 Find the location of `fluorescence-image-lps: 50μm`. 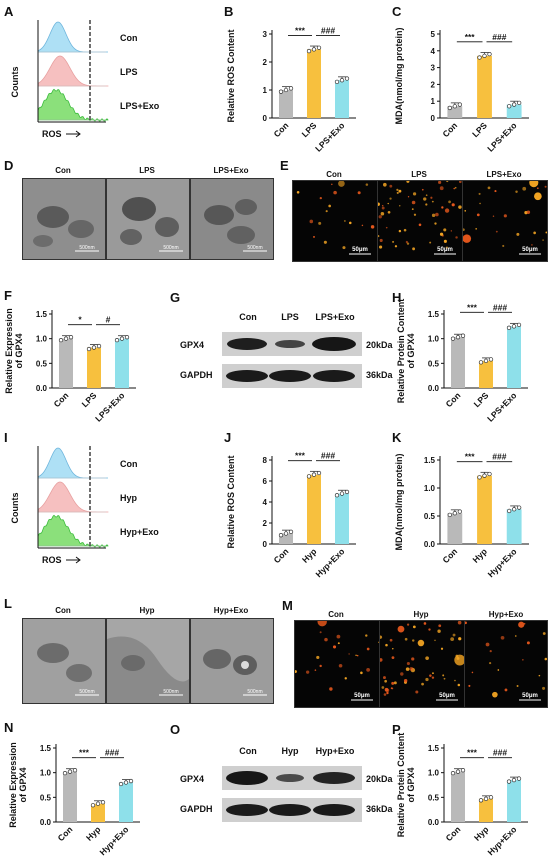

fluorescence-image-lps: 50μm is located at coordinates (420, 221).